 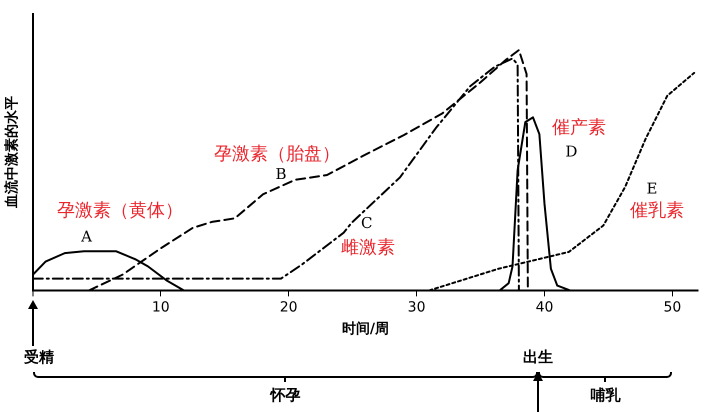 I want to click on annotation: 催乳素, so click(x=657, y=210).